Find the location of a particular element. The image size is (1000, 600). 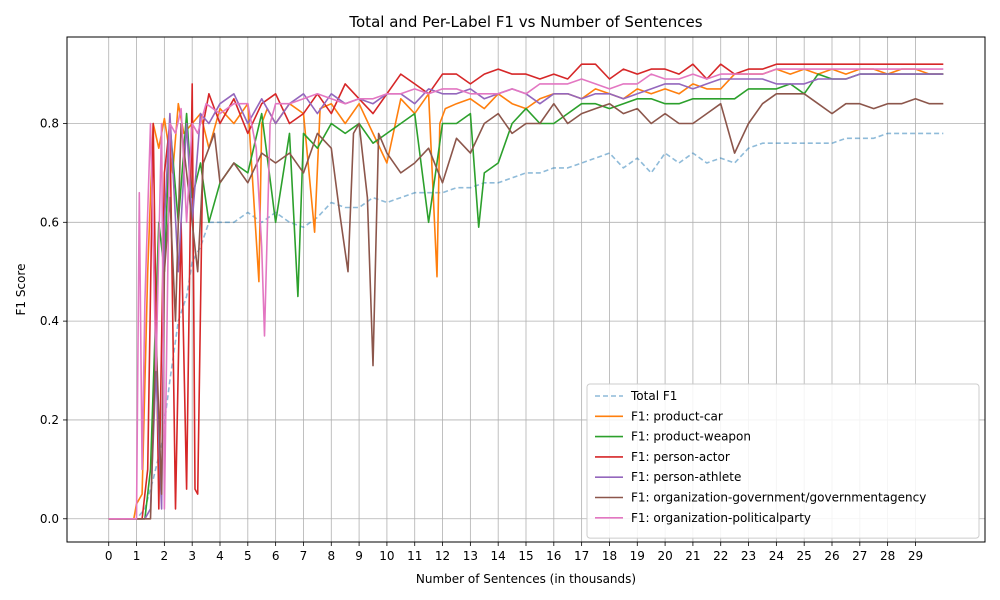

y-axis-ticks: 0.0 0.2 0.4 0.6 0.8 is located at coordinates (53, 321).